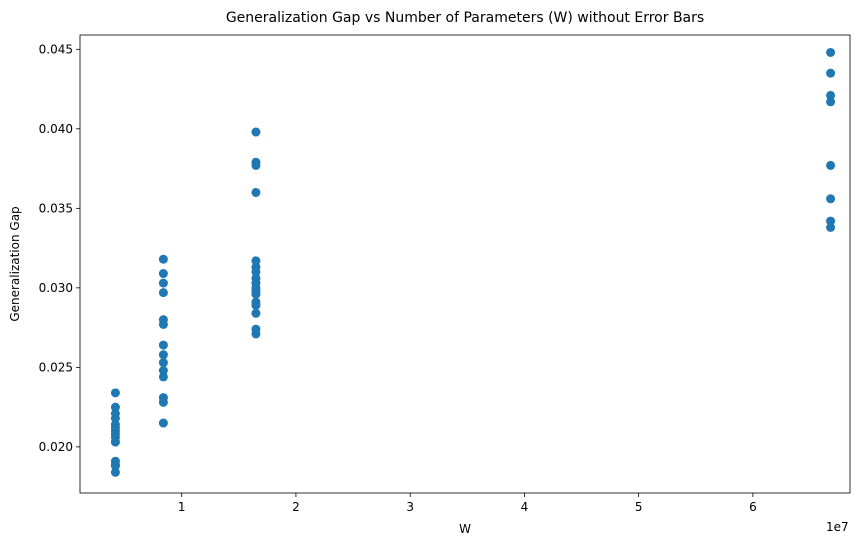  I want to click on y-axis-label: Generalization Gap, so click(15, 263).